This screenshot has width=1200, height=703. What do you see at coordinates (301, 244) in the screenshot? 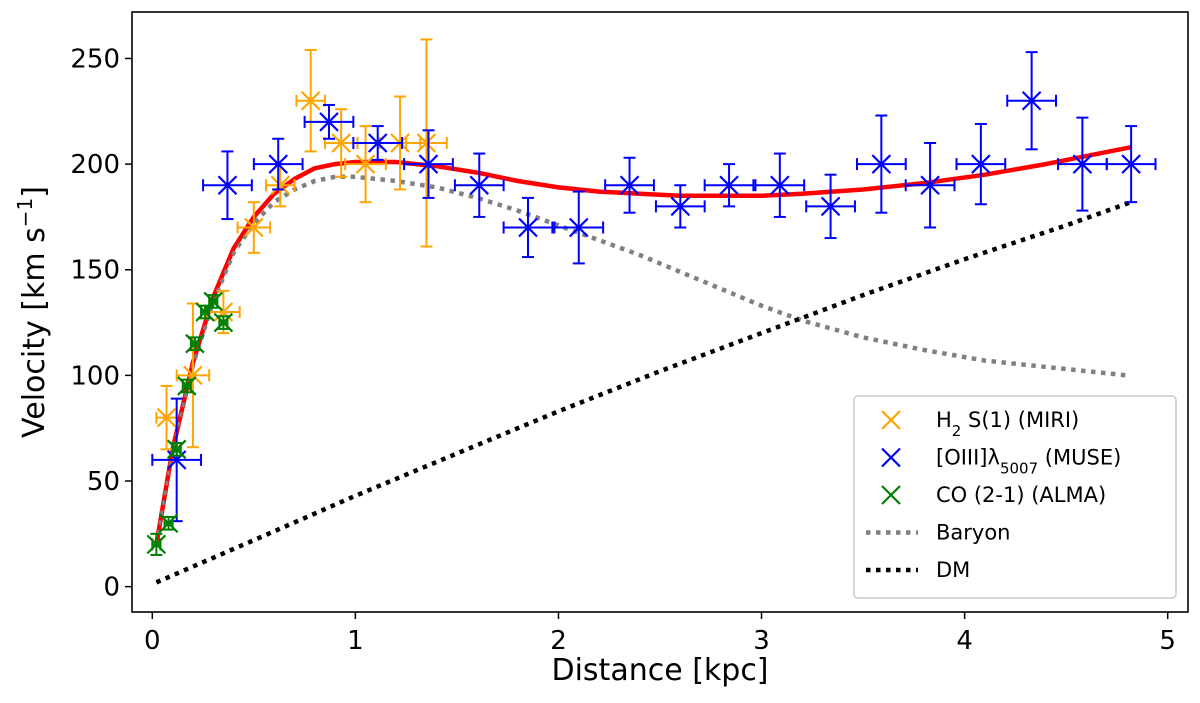
I see `series-h2-s-1-miri-` at bounding box center [301, 244].